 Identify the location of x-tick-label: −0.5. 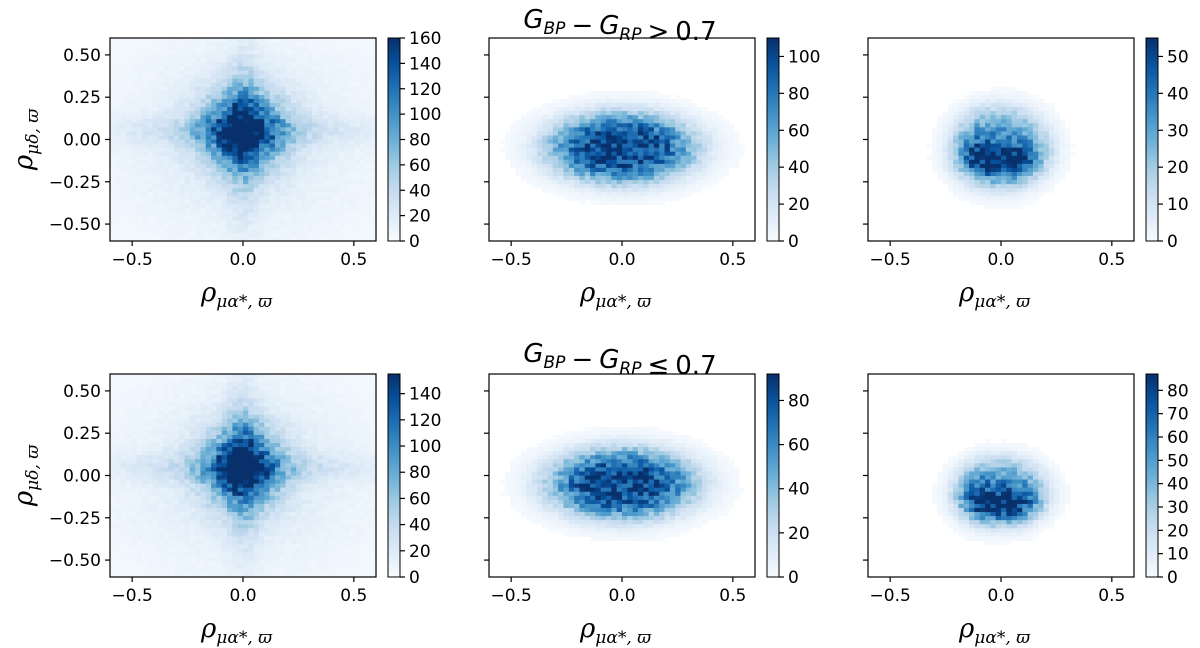
(511, 260).